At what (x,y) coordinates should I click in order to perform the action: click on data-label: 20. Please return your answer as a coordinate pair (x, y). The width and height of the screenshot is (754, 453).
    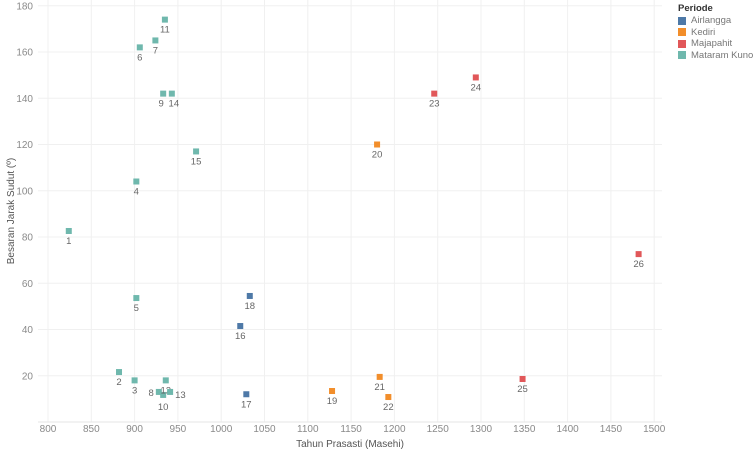
    Looking at the image, I should click on (377, 155).